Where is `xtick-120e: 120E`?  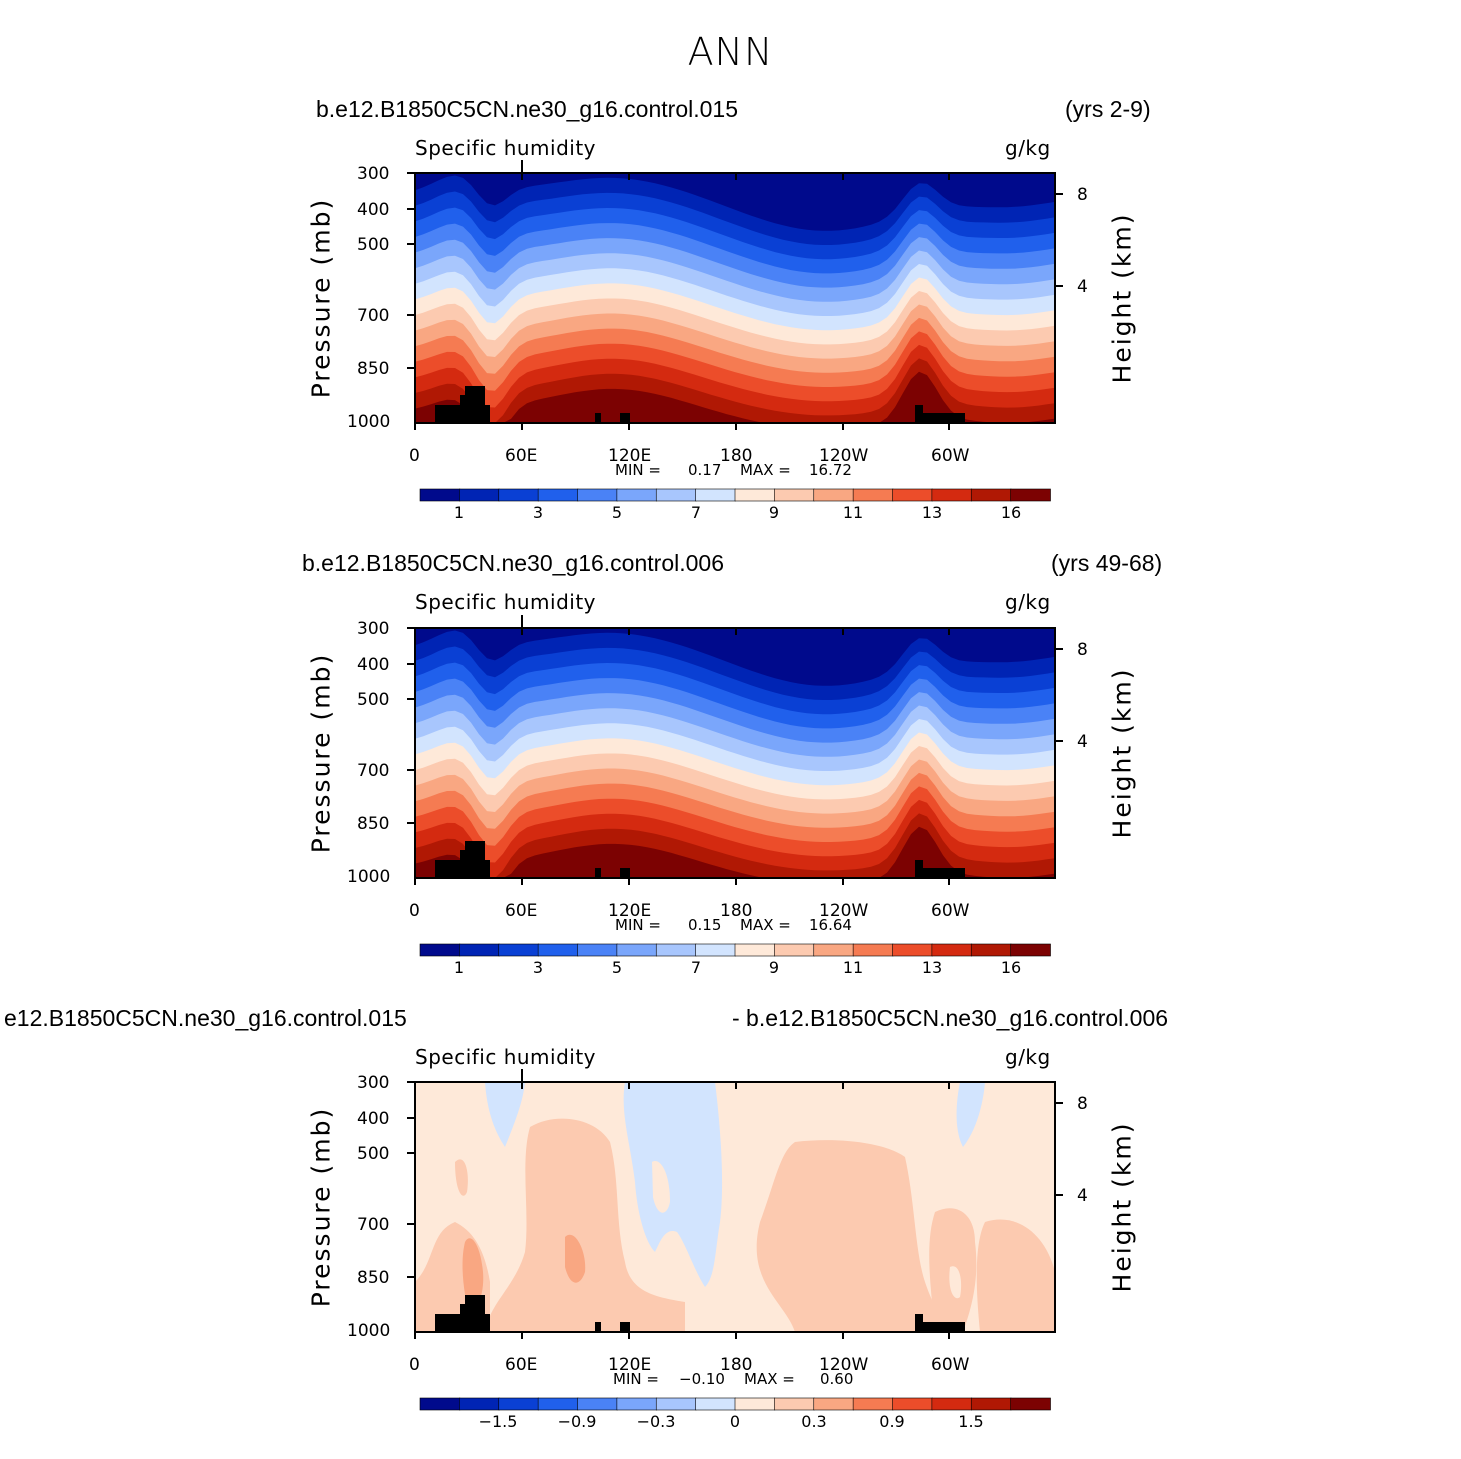
xtick-120e: 120E is located at coordinates (630, 911).